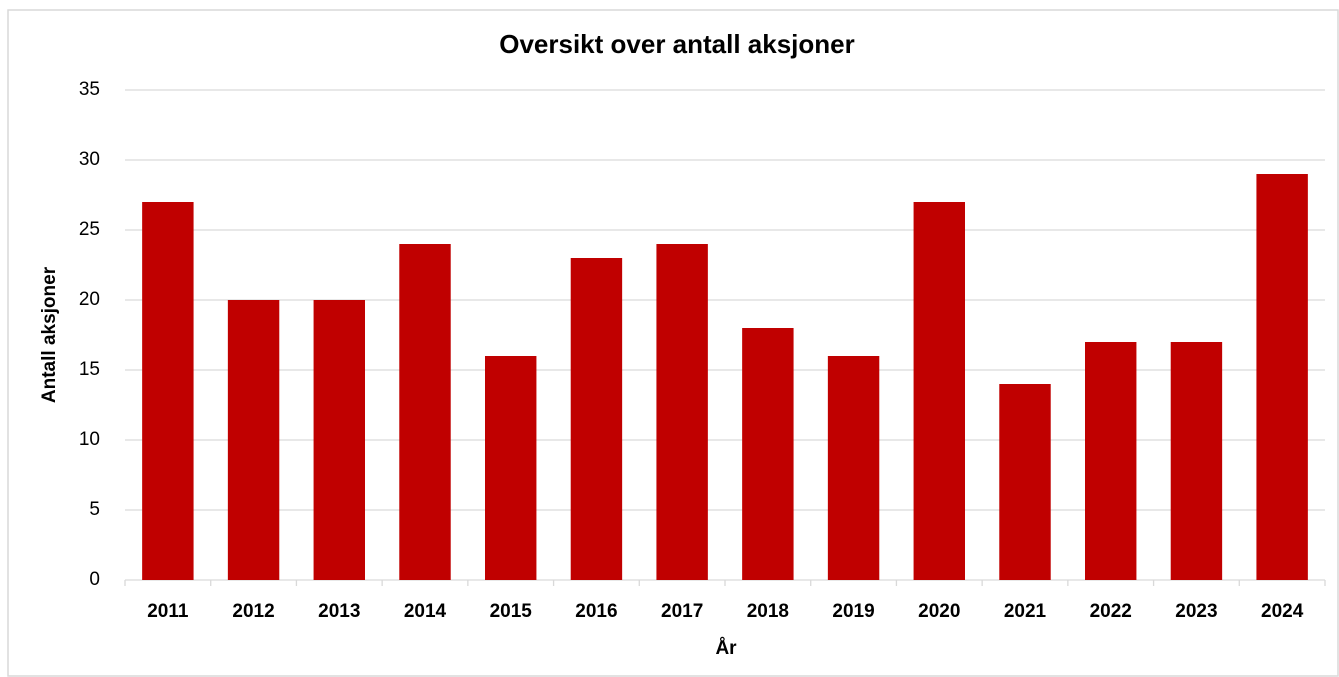 This screenshot has width=1339, height=677. I want to click on x-tick-label: 2021, so click(1025, 611).